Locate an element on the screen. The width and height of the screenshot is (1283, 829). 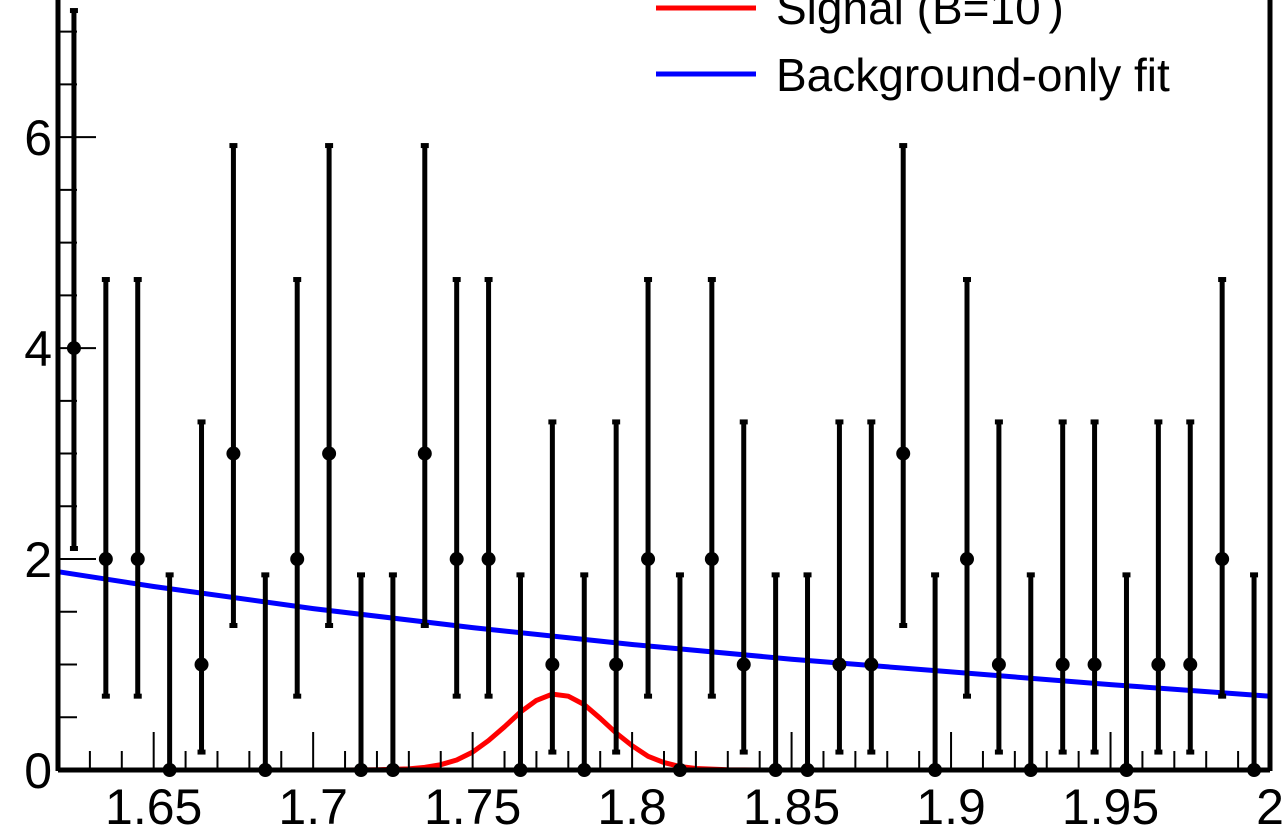
background-fit-curve is located at coordinates (664, 634).